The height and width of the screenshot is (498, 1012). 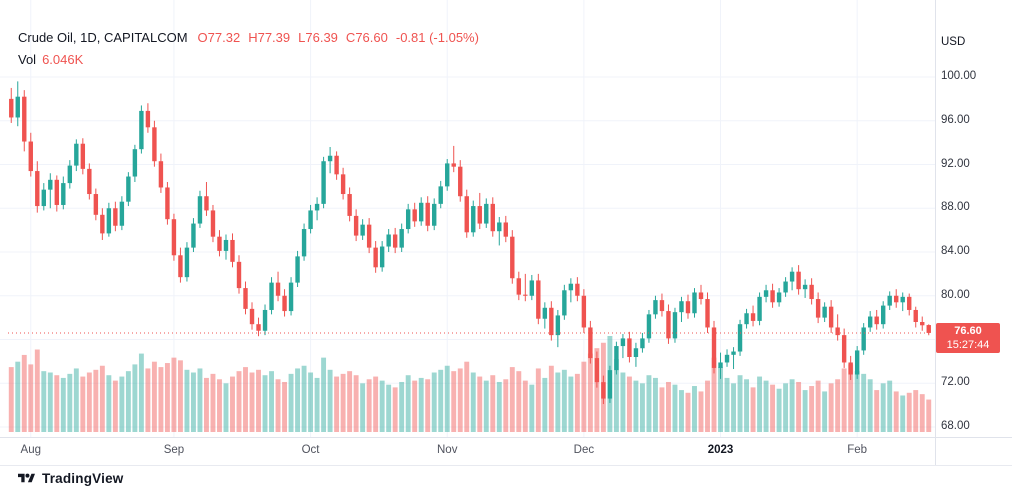 I want to click on time-tick-label: Feb, so click(x=857, y=450).